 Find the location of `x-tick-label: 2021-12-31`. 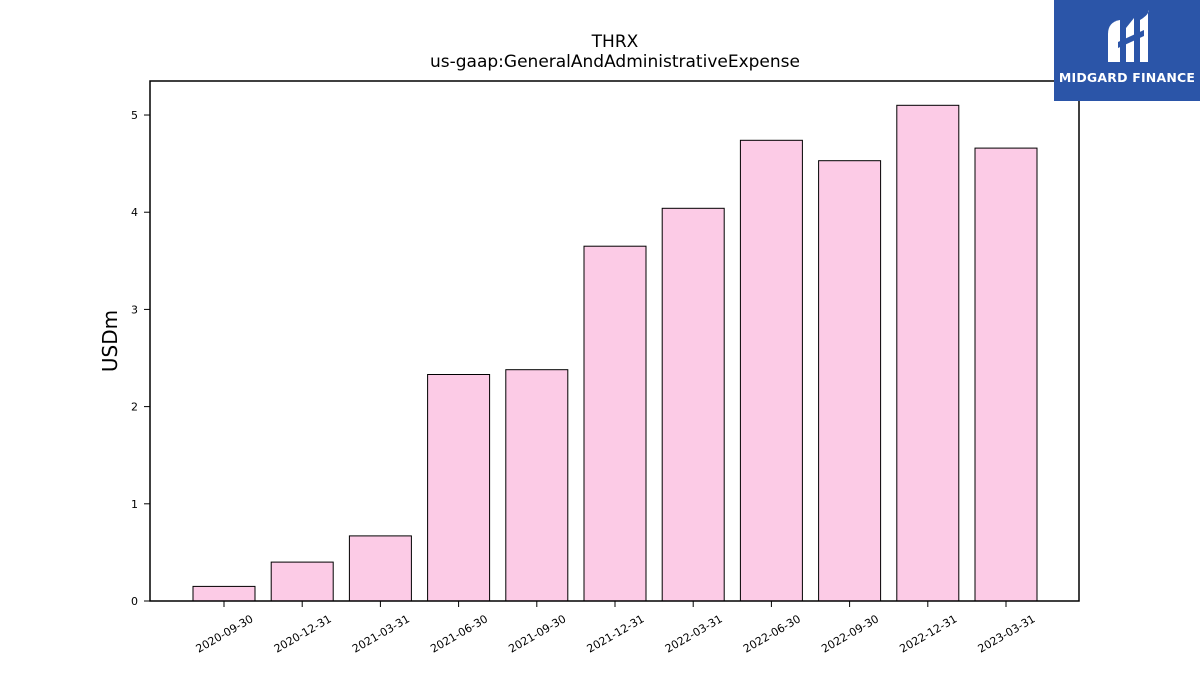

x-tick-label: 2021-12-31 is located at coordinates (616, 633).